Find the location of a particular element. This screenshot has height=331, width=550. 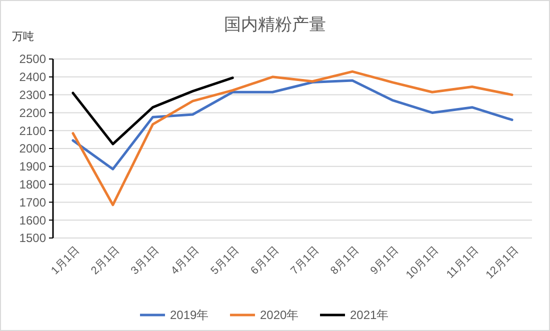

y-tick-label: 2200 is located at coordinates (32, 113).